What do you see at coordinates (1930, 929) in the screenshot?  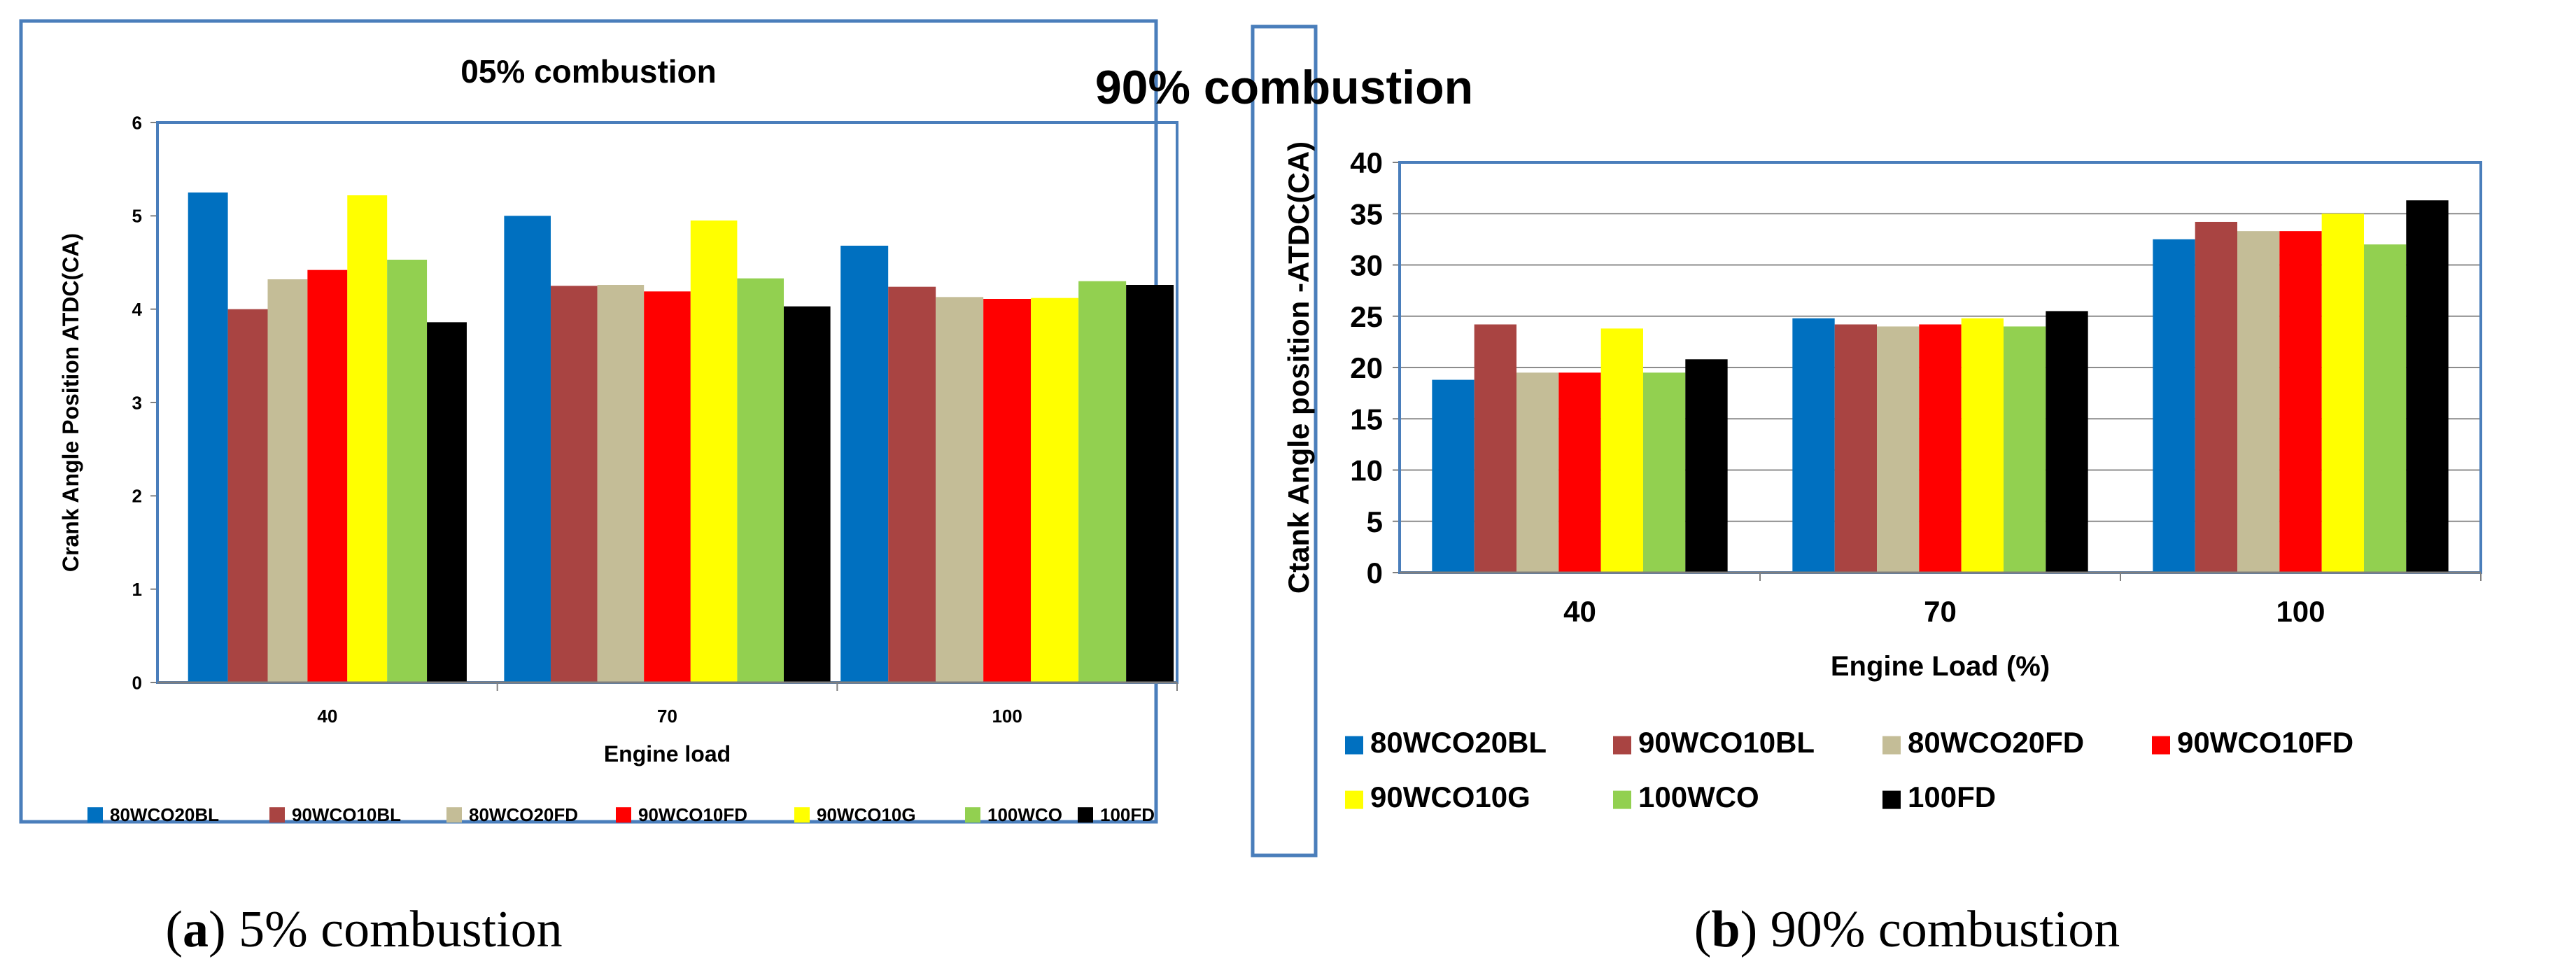 I see `caption-text: ) 90% combustion` at bounding box center [1930, 929].